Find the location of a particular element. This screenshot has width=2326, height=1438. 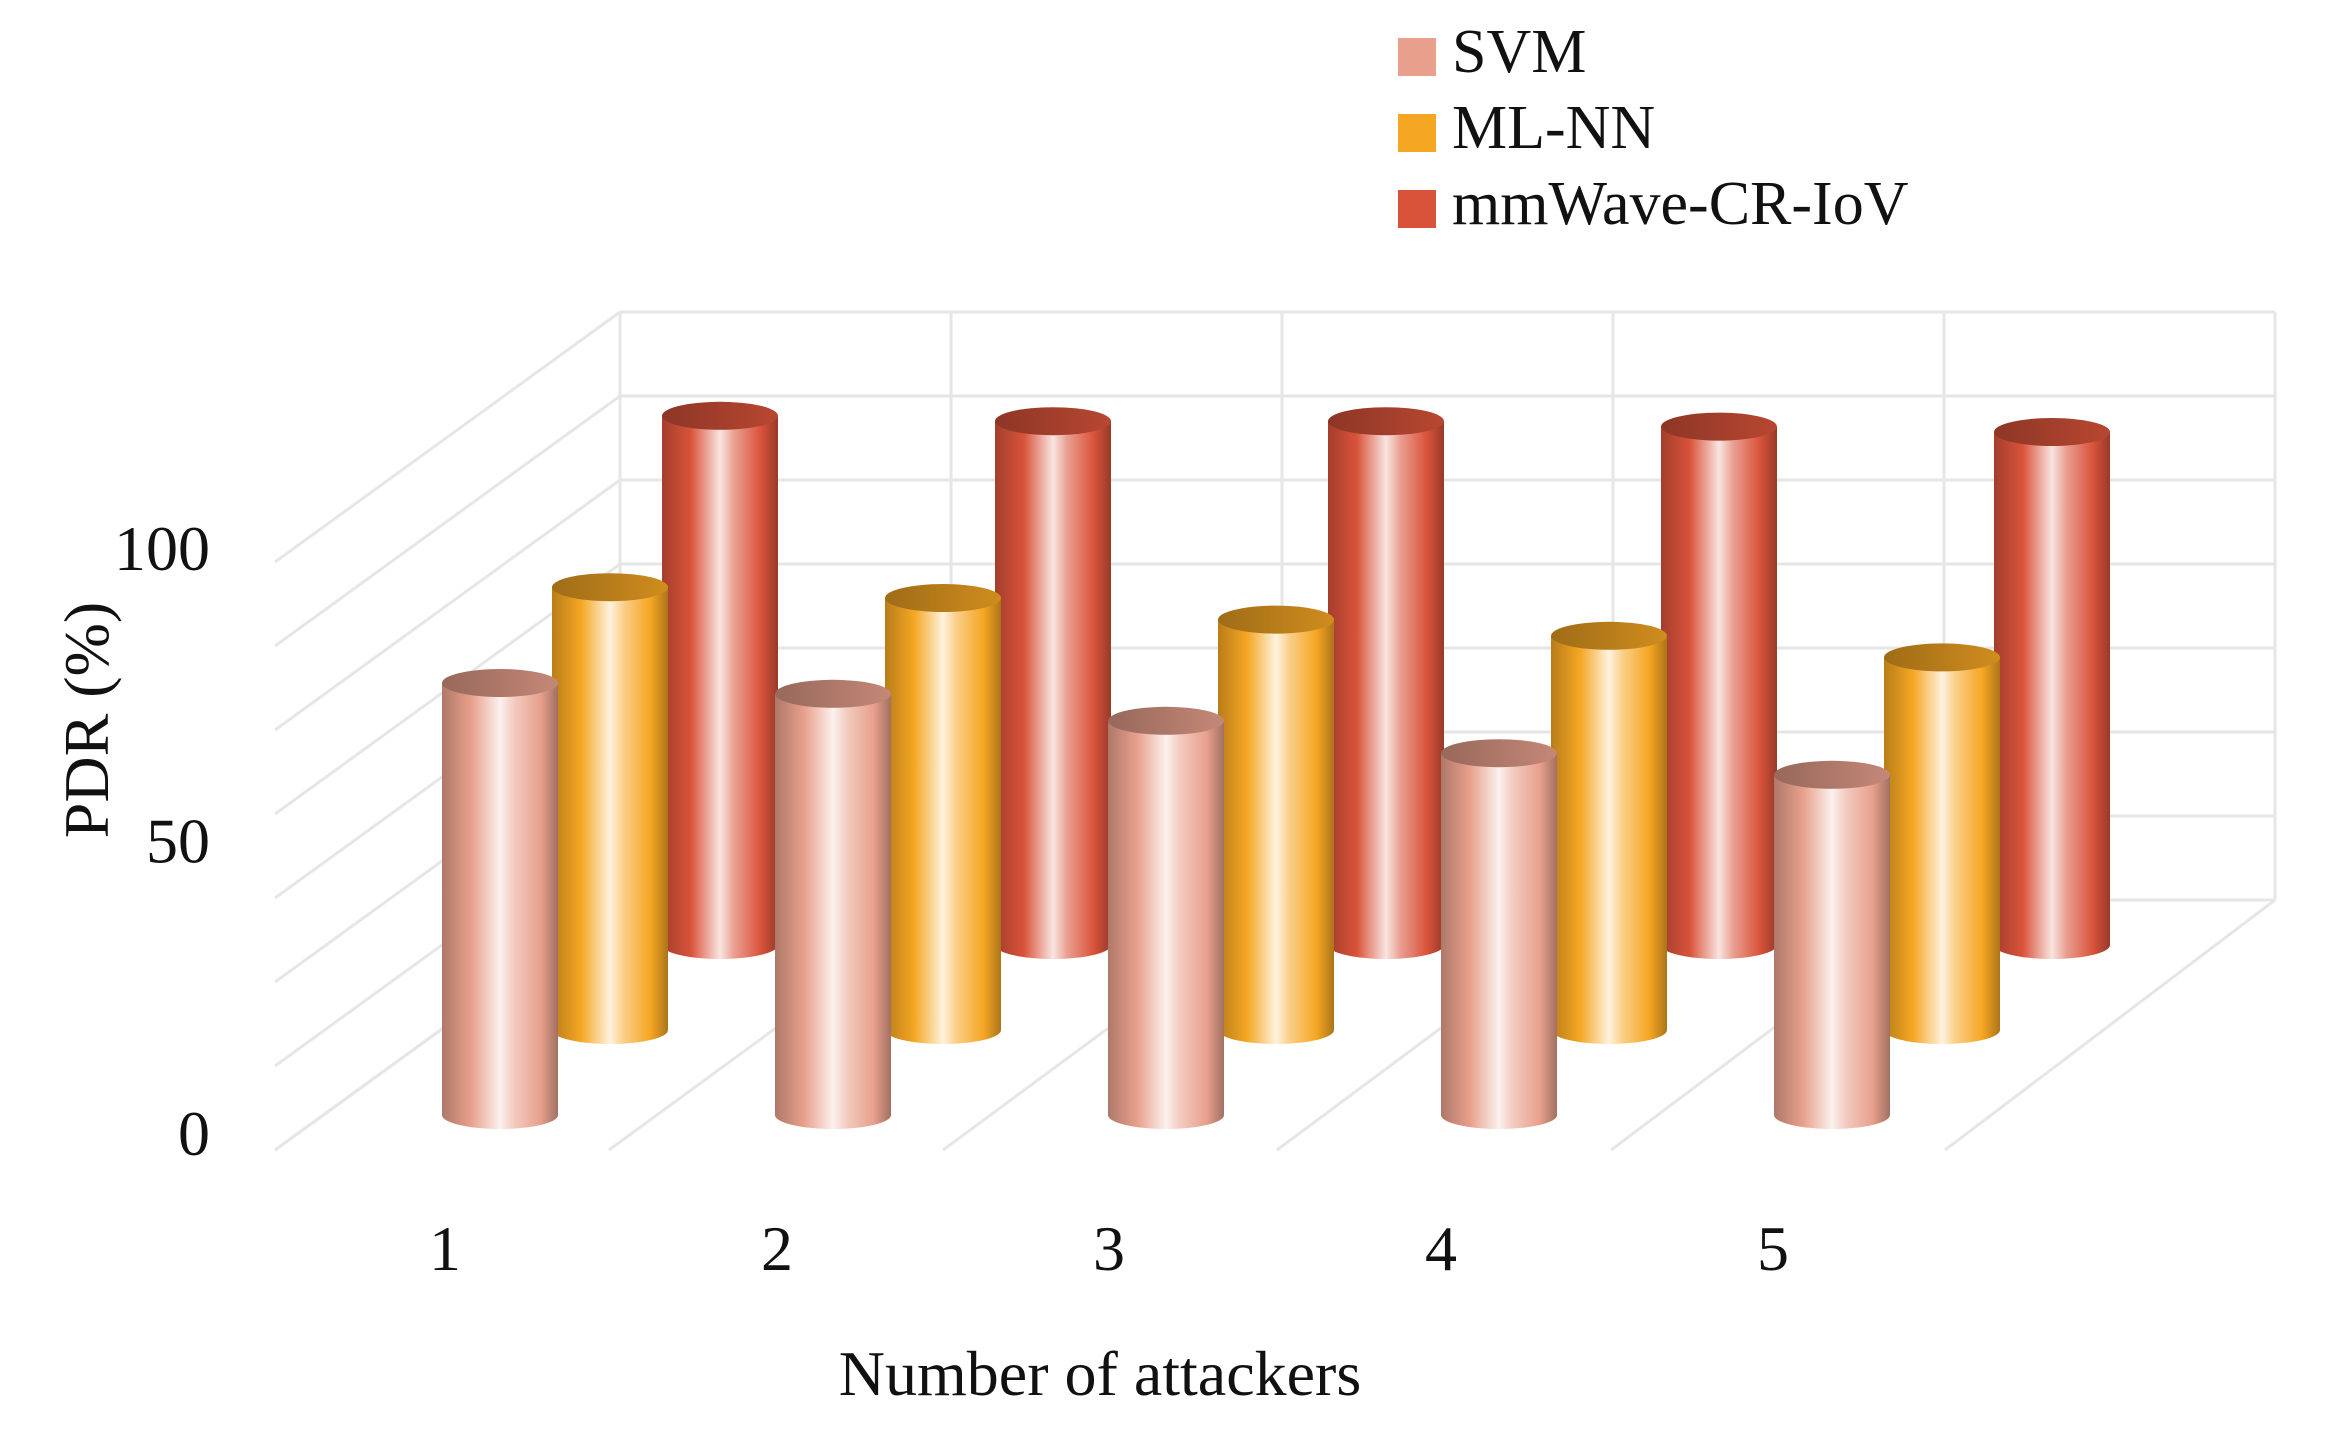

y-tick-label: 100 is located at coordinates (162, 548).